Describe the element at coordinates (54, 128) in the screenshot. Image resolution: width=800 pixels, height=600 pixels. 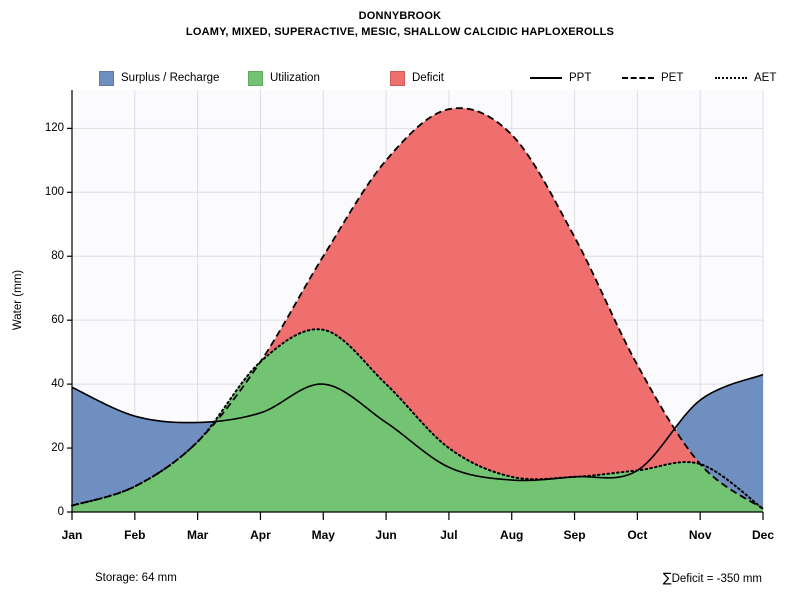
I see `y-tick-label: 120` at that location.